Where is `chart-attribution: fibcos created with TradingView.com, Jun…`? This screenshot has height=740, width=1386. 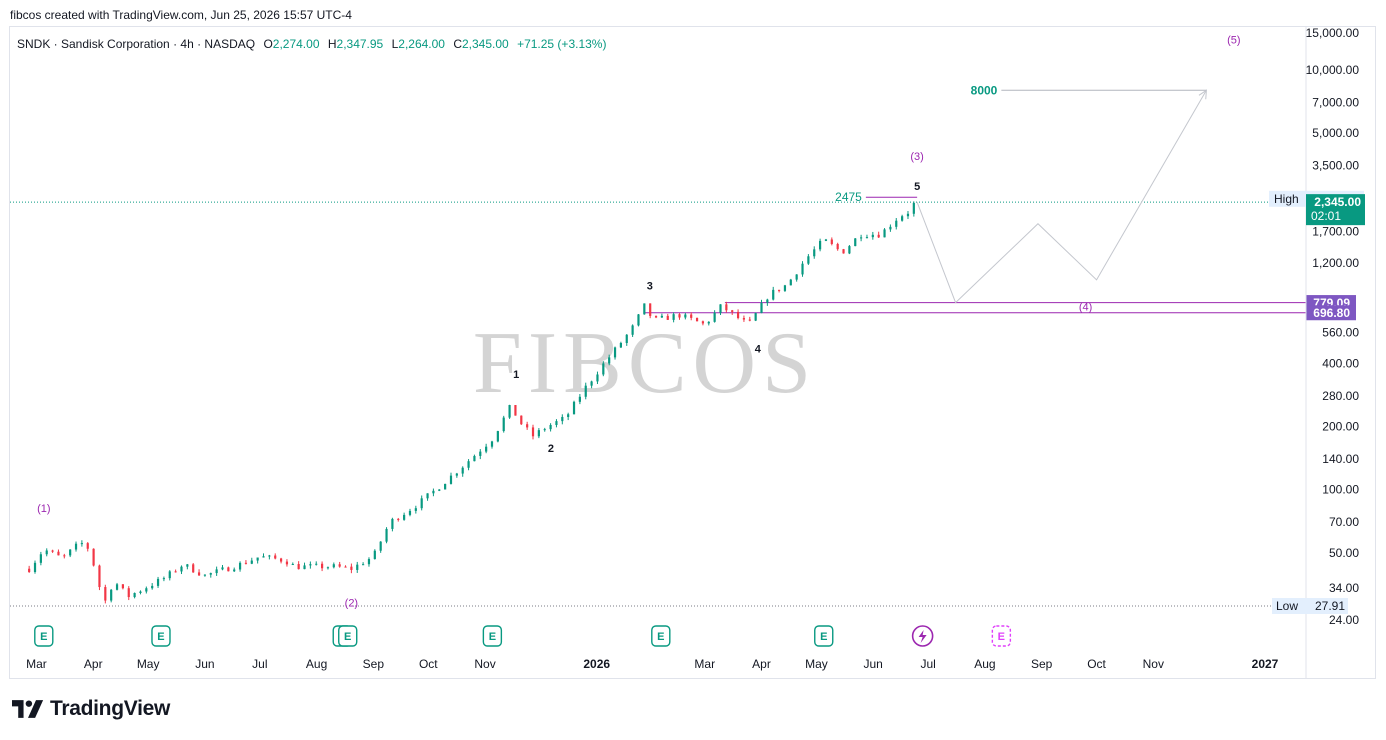
chart-attribution: fibcos created with TradingView.com, Jun… is located at coordinates (181, 15).